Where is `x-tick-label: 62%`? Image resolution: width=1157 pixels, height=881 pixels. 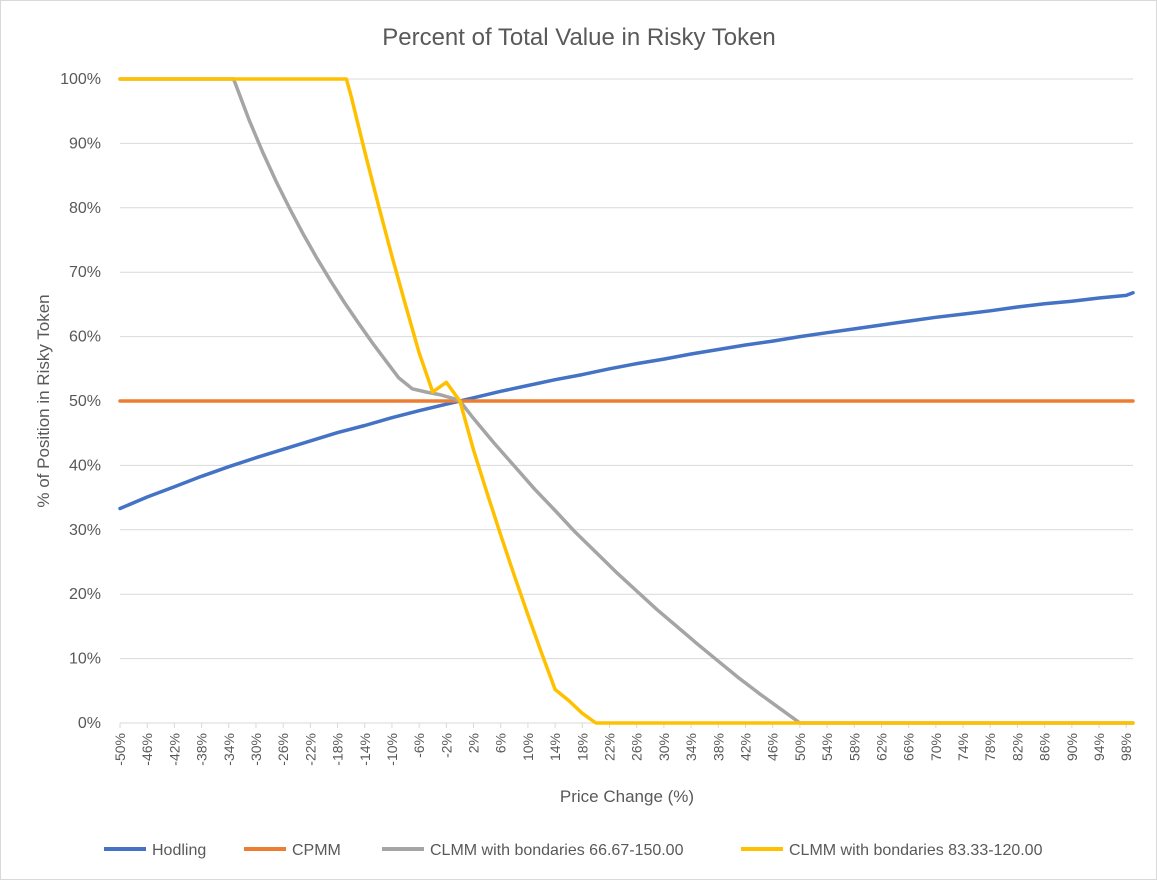 x-tick-label: 62% is located at coordinates (881, 747).